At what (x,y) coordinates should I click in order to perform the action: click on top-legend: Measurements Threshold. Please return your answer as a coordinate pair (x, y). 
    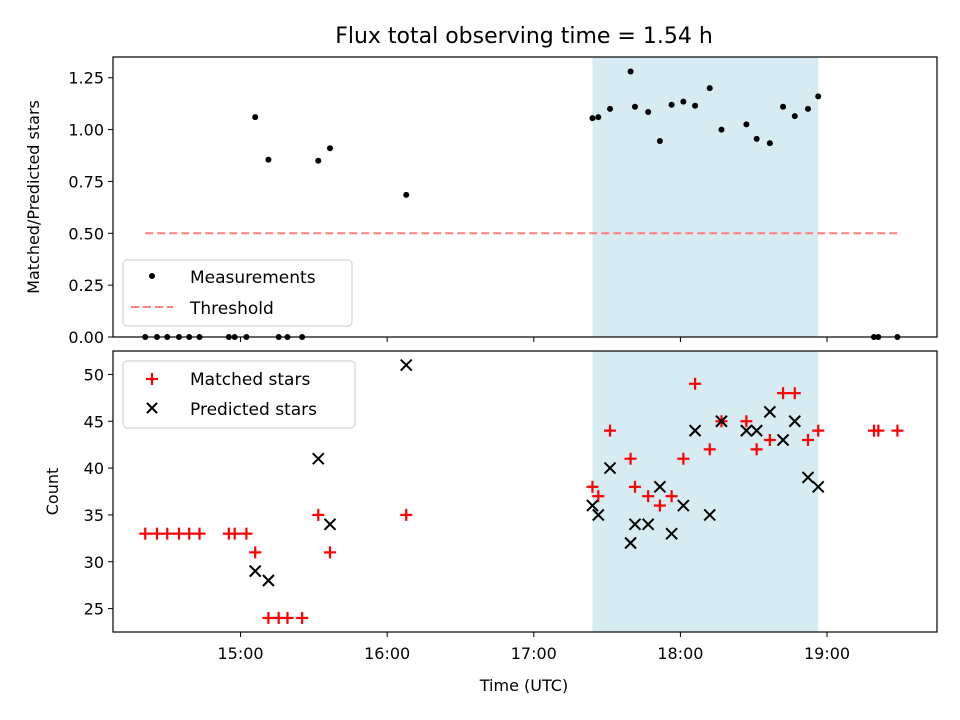
    Looking at the image, I should click on (237, 293).